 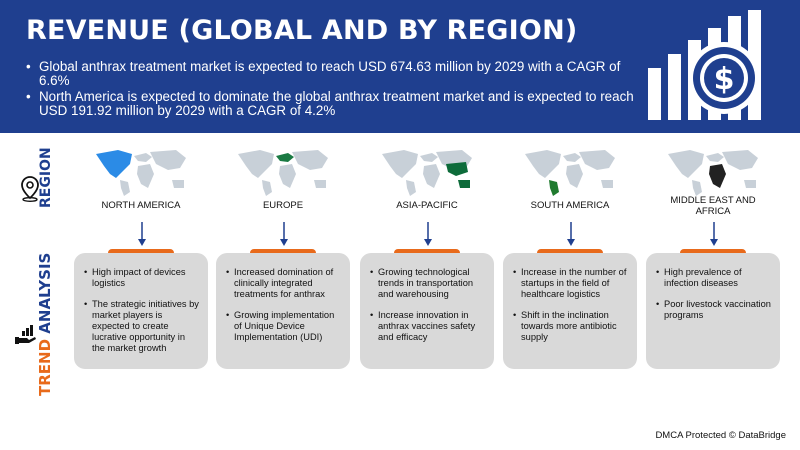 What do you see at coordinates (720, 435) in the screenshot?
I see `footer-credit: DMCA Protected © DataBridge` at bounding box center [720, 435].